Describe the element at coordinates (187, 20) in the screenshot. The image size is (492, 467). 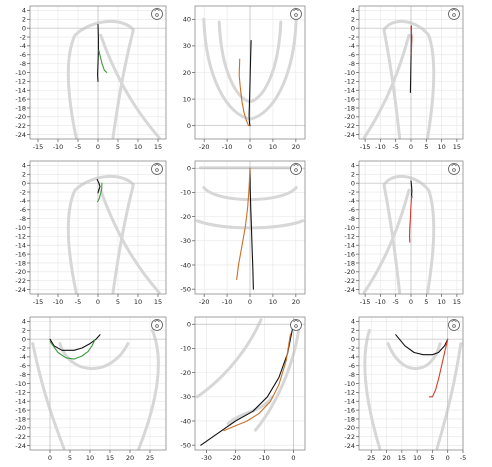
I see `y-tick-label: 40` at that location.